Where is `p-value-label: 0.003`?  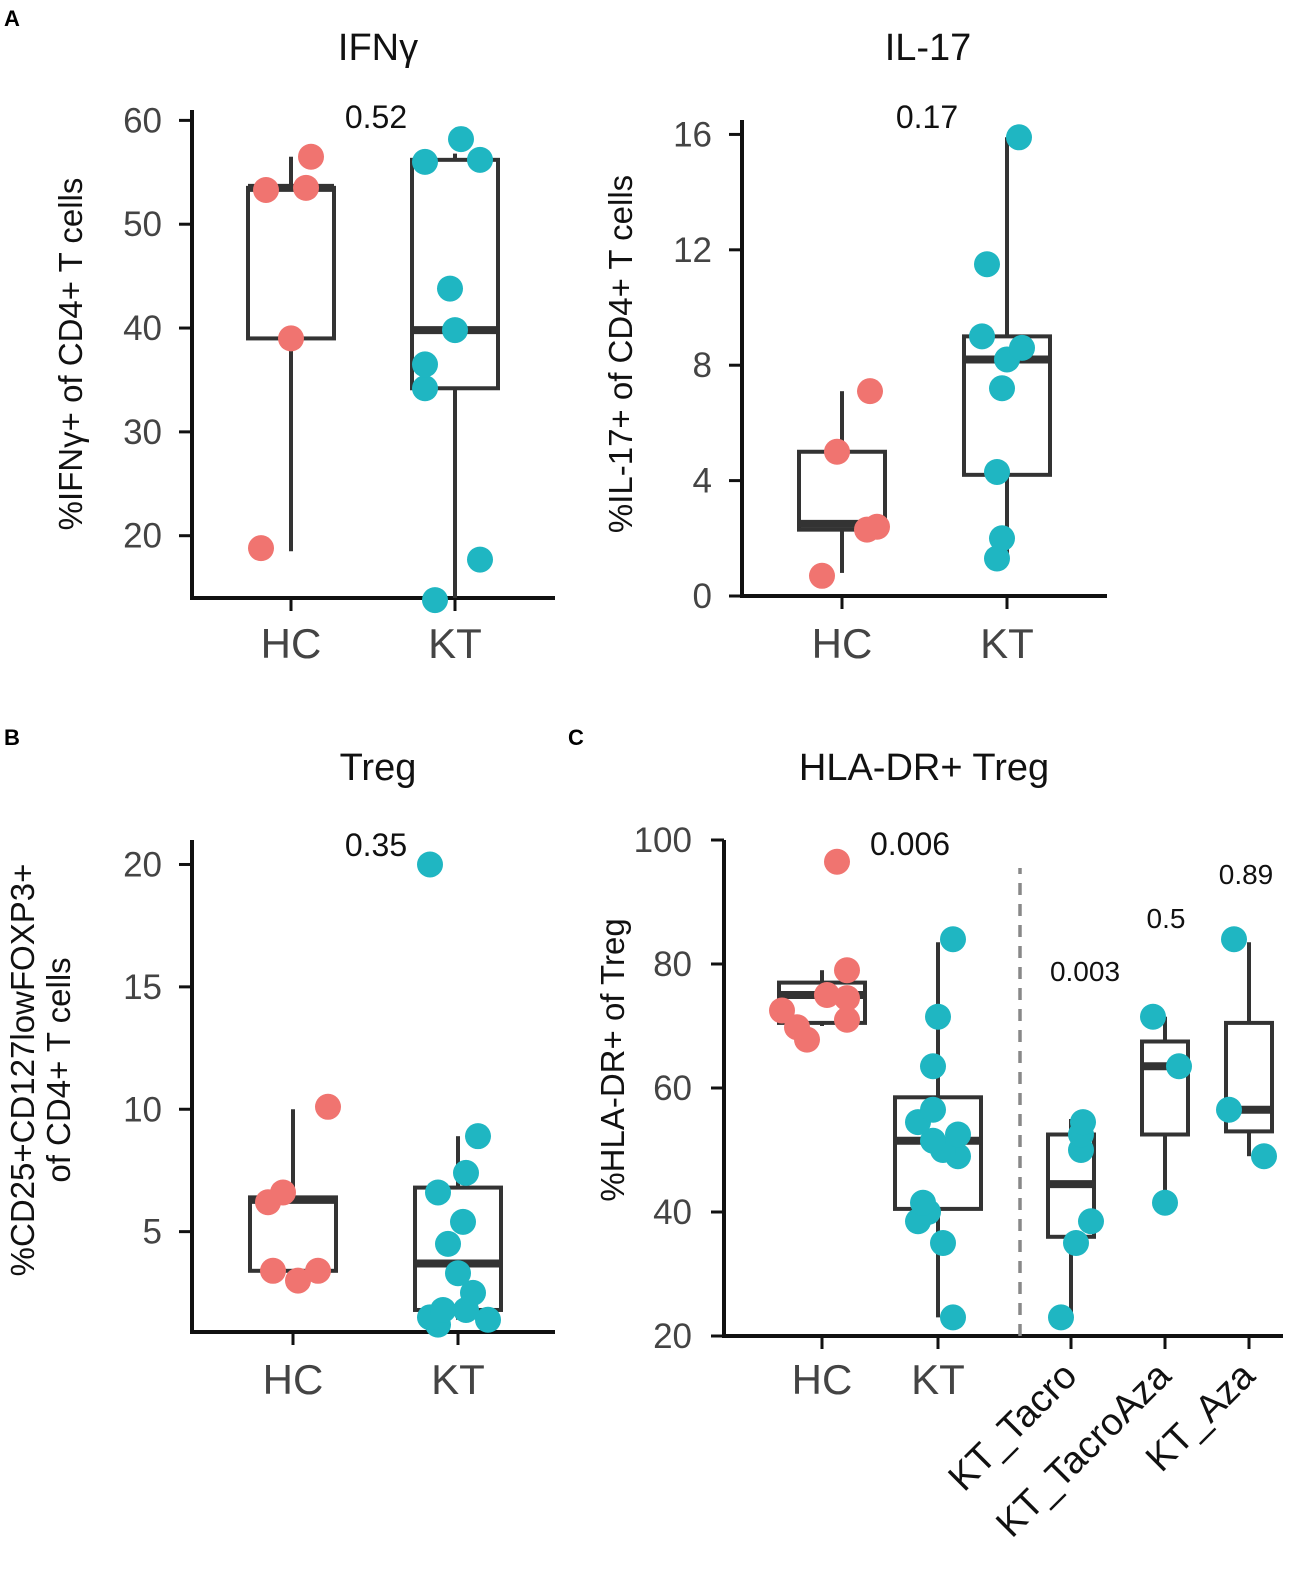
p-value-label: 0.003 is located at coordinates (1085, 971).